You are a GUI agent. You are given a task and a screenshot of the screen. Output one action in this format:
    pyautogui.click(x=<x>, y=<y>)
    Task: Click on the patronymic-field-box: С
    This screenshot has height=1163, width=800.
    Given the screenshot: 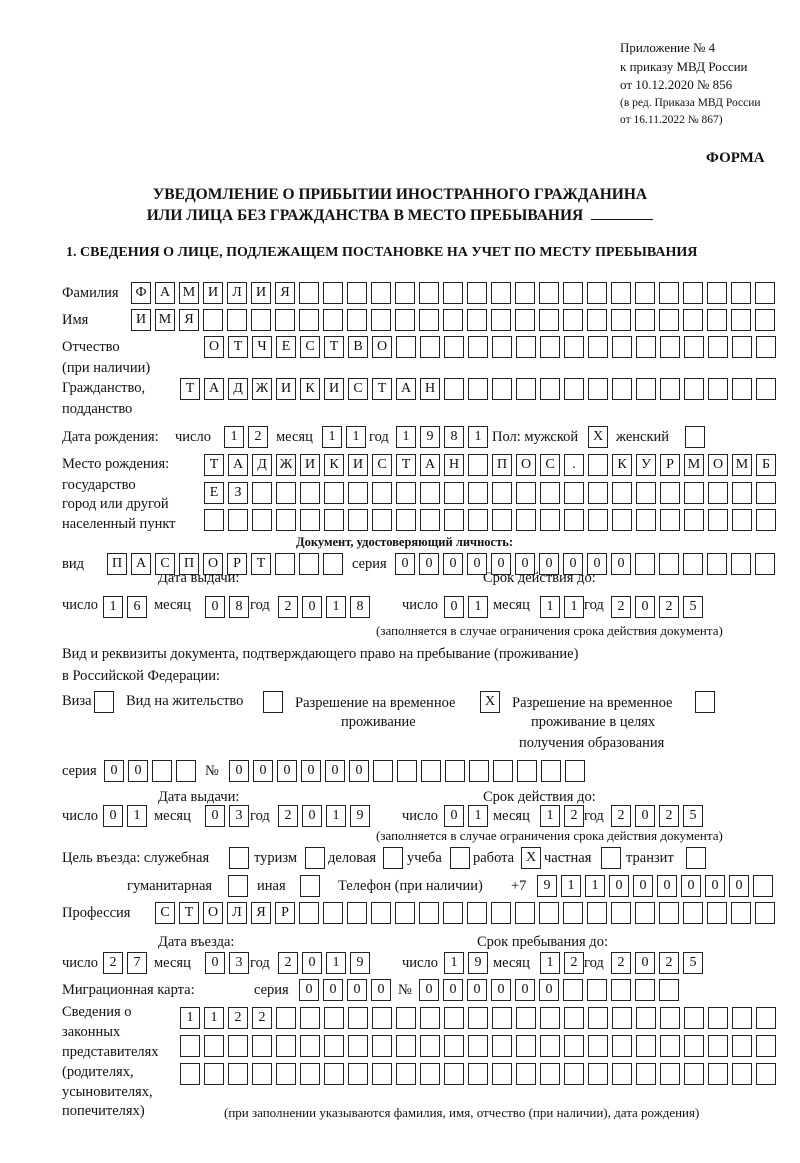 What is the action you would take?
    pyautogui.click(x=310, y=347)
    